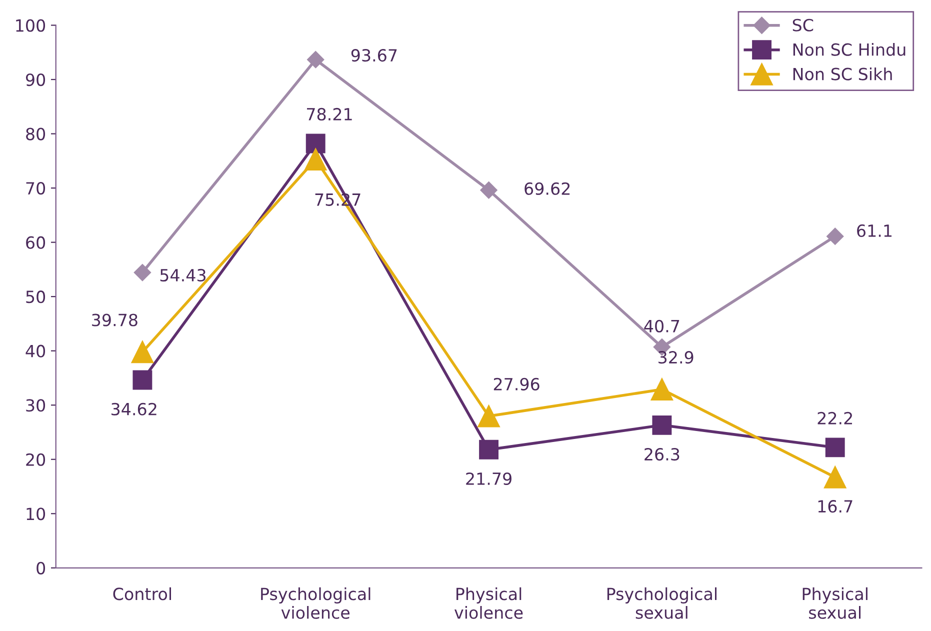 This screenshot has height=631, width=931. I want to click on data-label: 27.96, so click(517, 384).